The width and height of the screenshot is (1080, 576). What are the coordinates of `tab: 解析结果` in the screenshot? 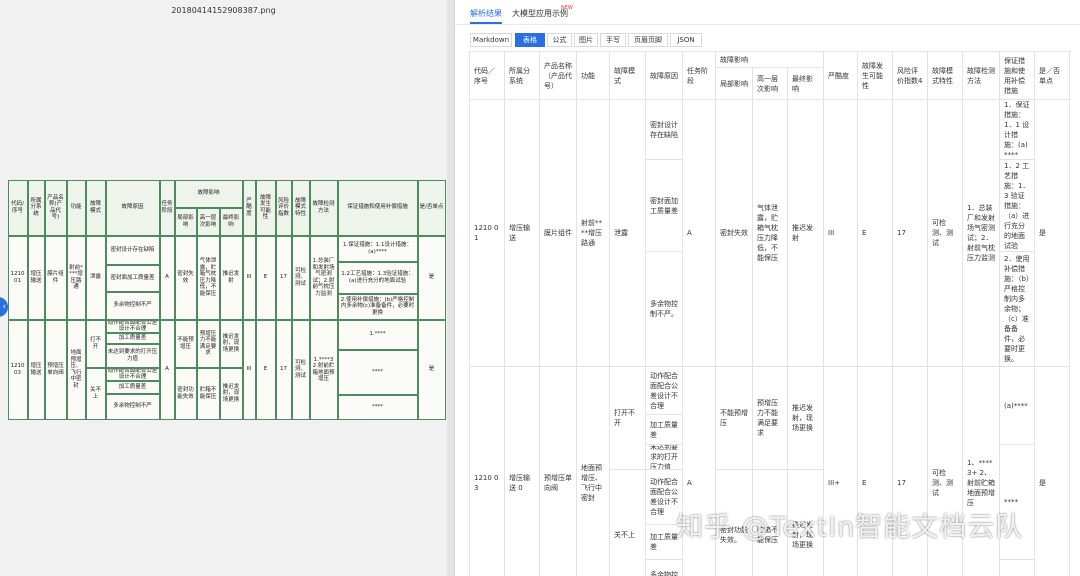 It's located at (486, 13).